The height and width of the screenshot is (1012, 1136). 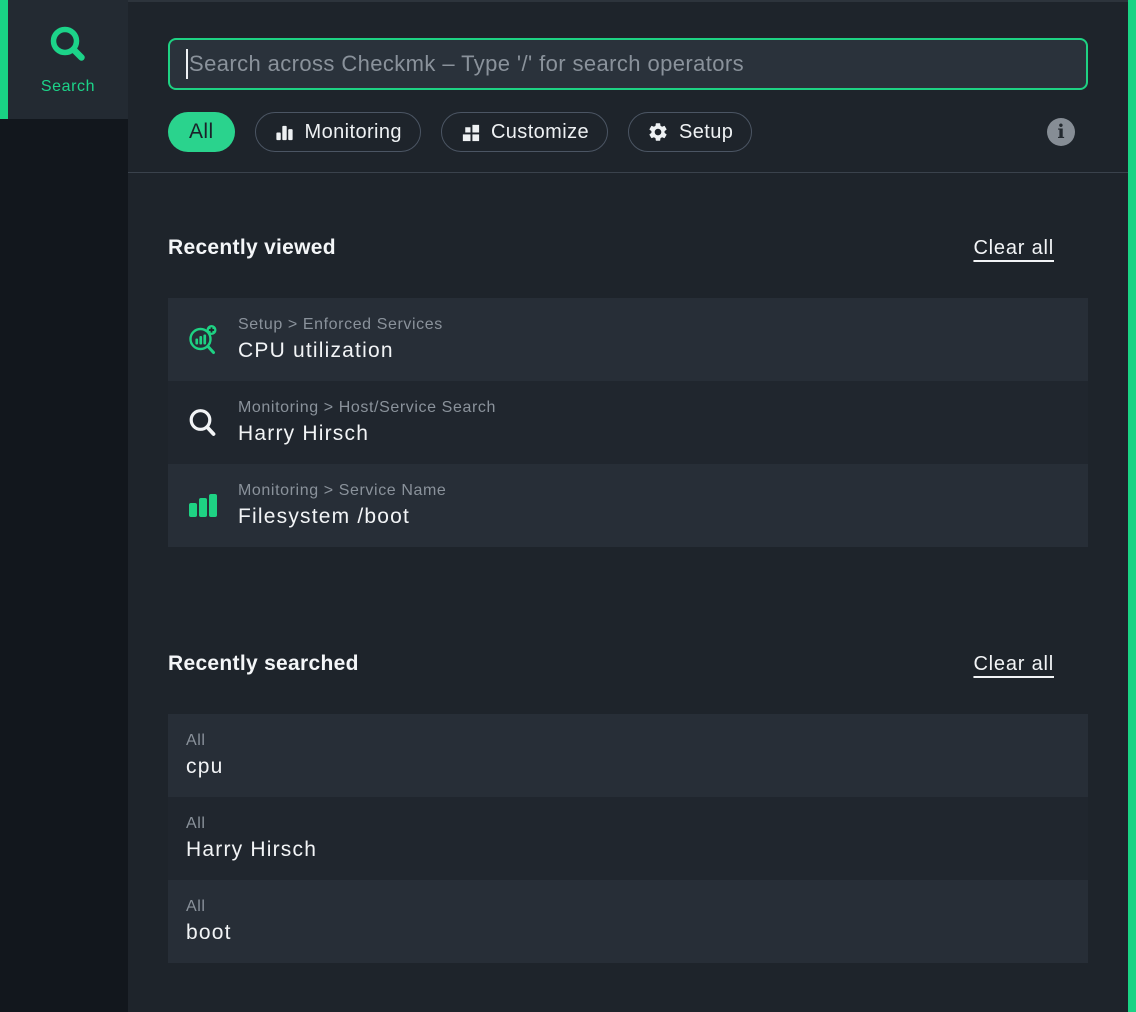 I want to click on item-breadcrumb: Setup > Enforced Services, so click(x=340, y=324).